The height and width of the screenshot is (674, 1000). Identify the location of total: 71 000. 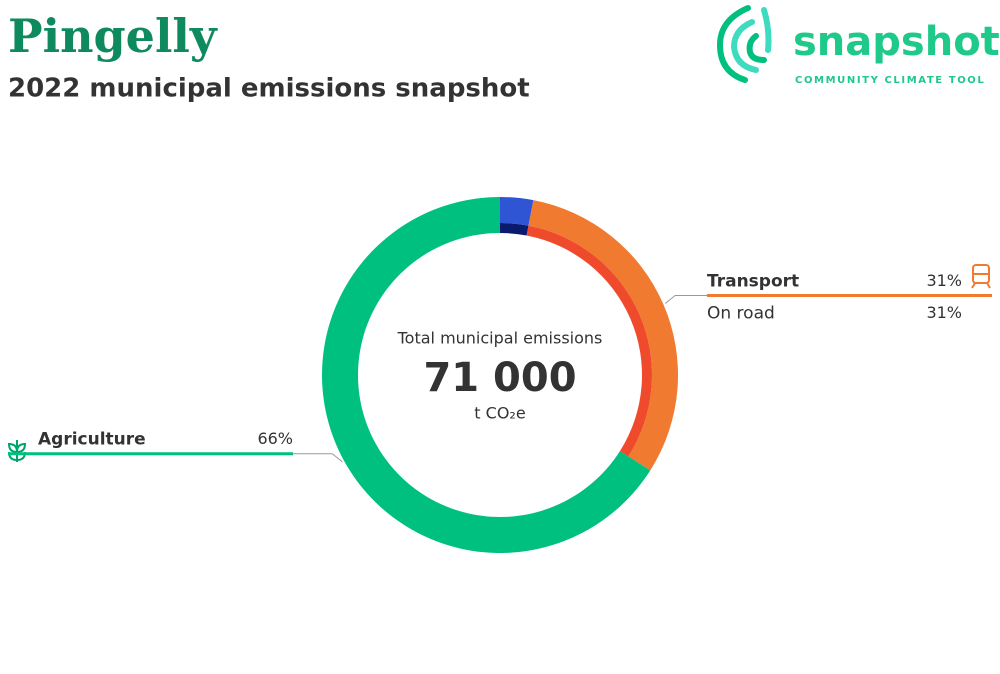
(499, 378).